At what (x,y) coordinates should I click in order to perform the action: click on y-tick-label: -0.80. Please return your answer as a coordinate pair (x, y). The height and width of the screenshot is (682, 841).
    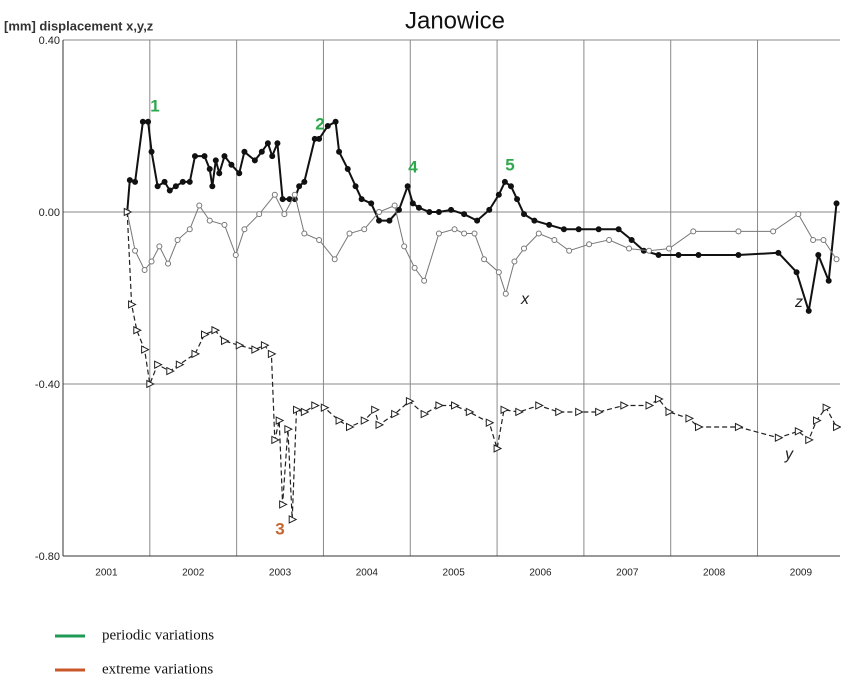
    Looking at the image, I should click on (47, 557).